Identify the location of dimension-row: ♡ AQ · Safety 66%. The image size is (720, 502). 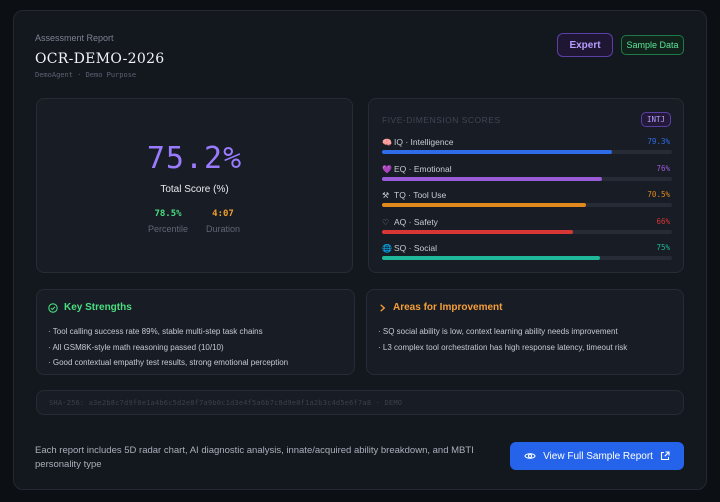
(527, 227).